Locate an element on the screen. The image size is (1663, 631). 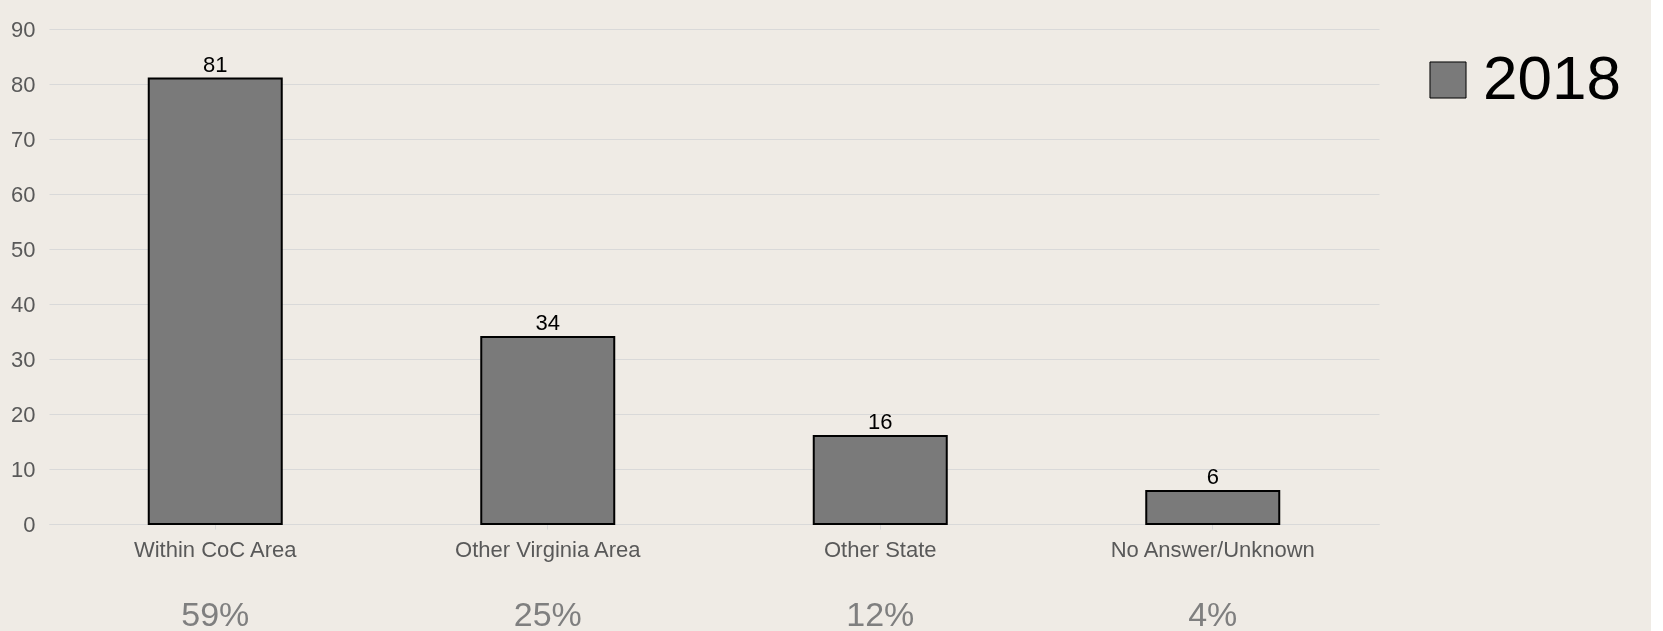
text: 25% is located at coordinates (547, 613).